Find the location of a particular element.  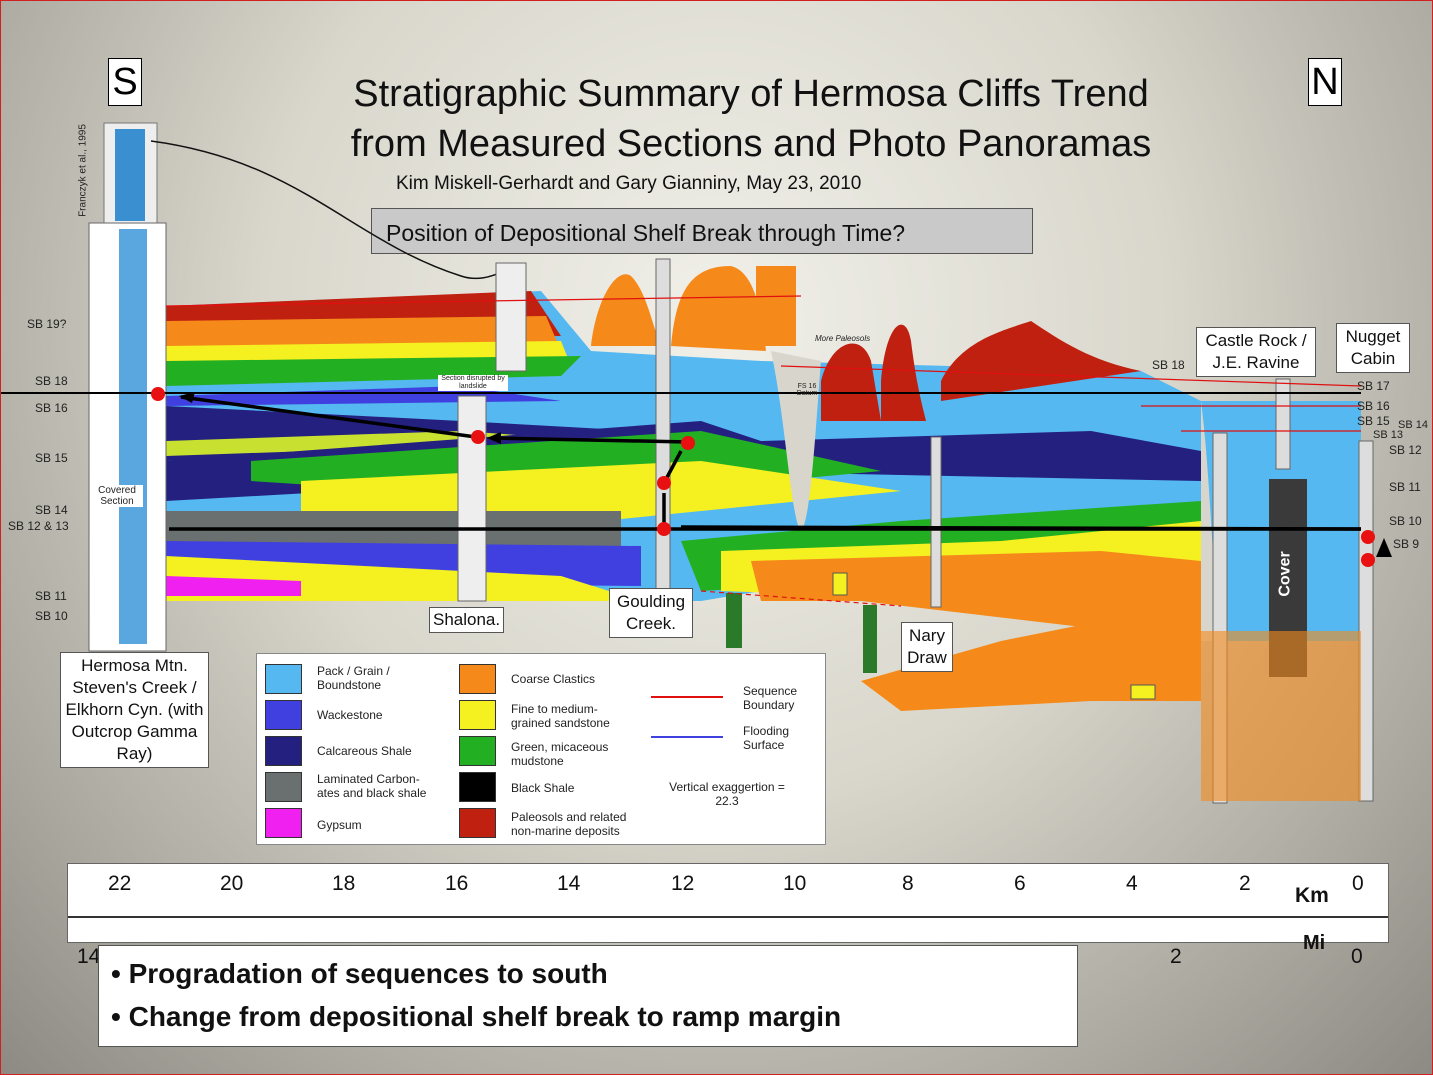

km-tick-4: 4 is located at coordinates (1132, 883).